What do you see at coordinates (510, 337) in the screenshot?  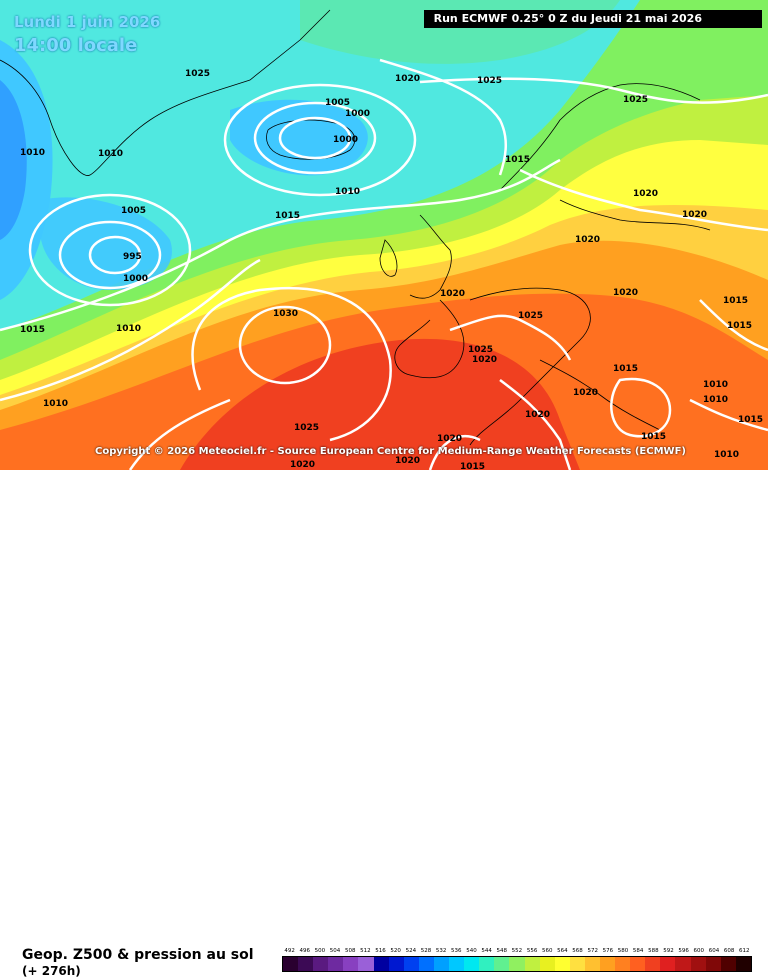 I see `isobar-1020-central` at bounding box center [510, 337].